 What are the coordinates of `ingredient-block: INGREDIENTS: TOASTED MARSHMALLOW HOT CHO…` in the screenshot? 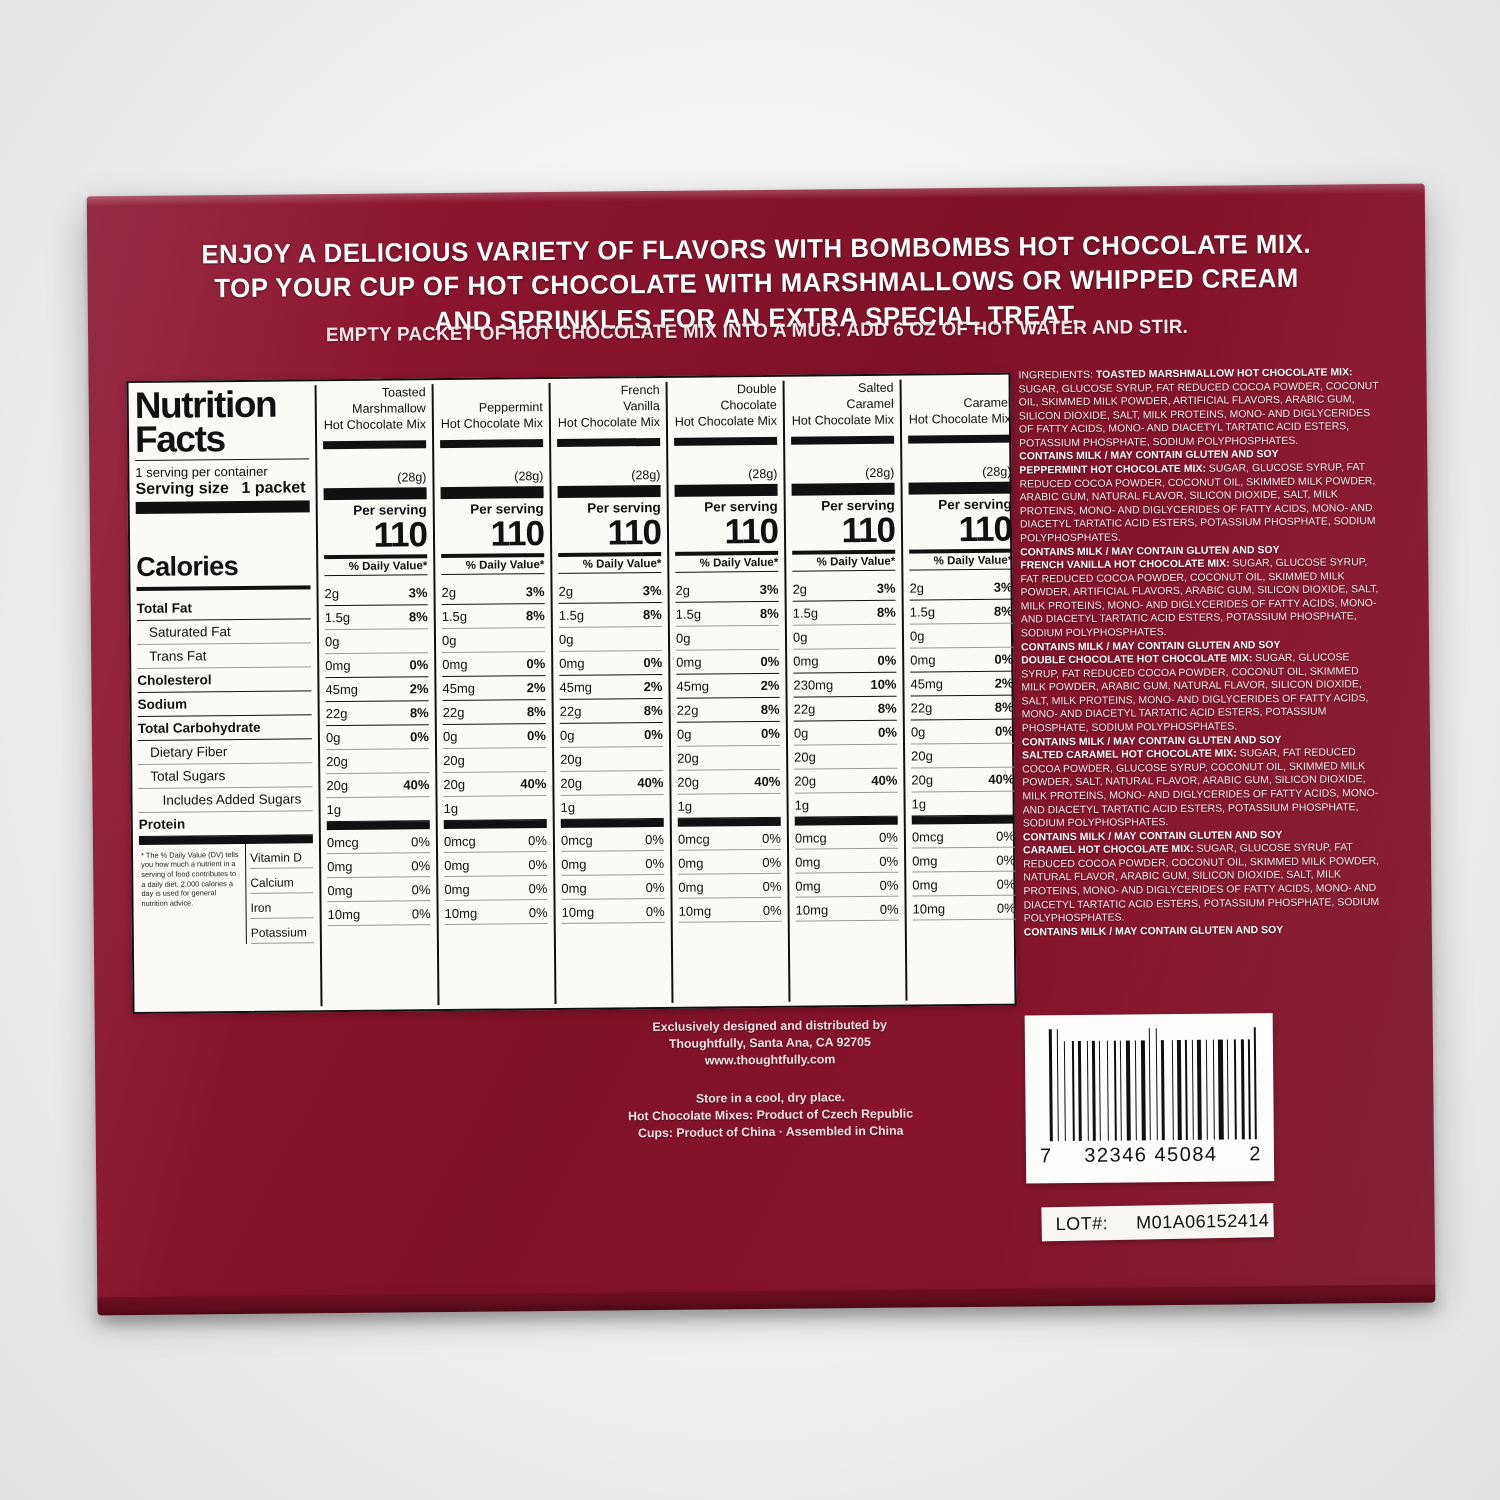 It's located at (1198, 408).